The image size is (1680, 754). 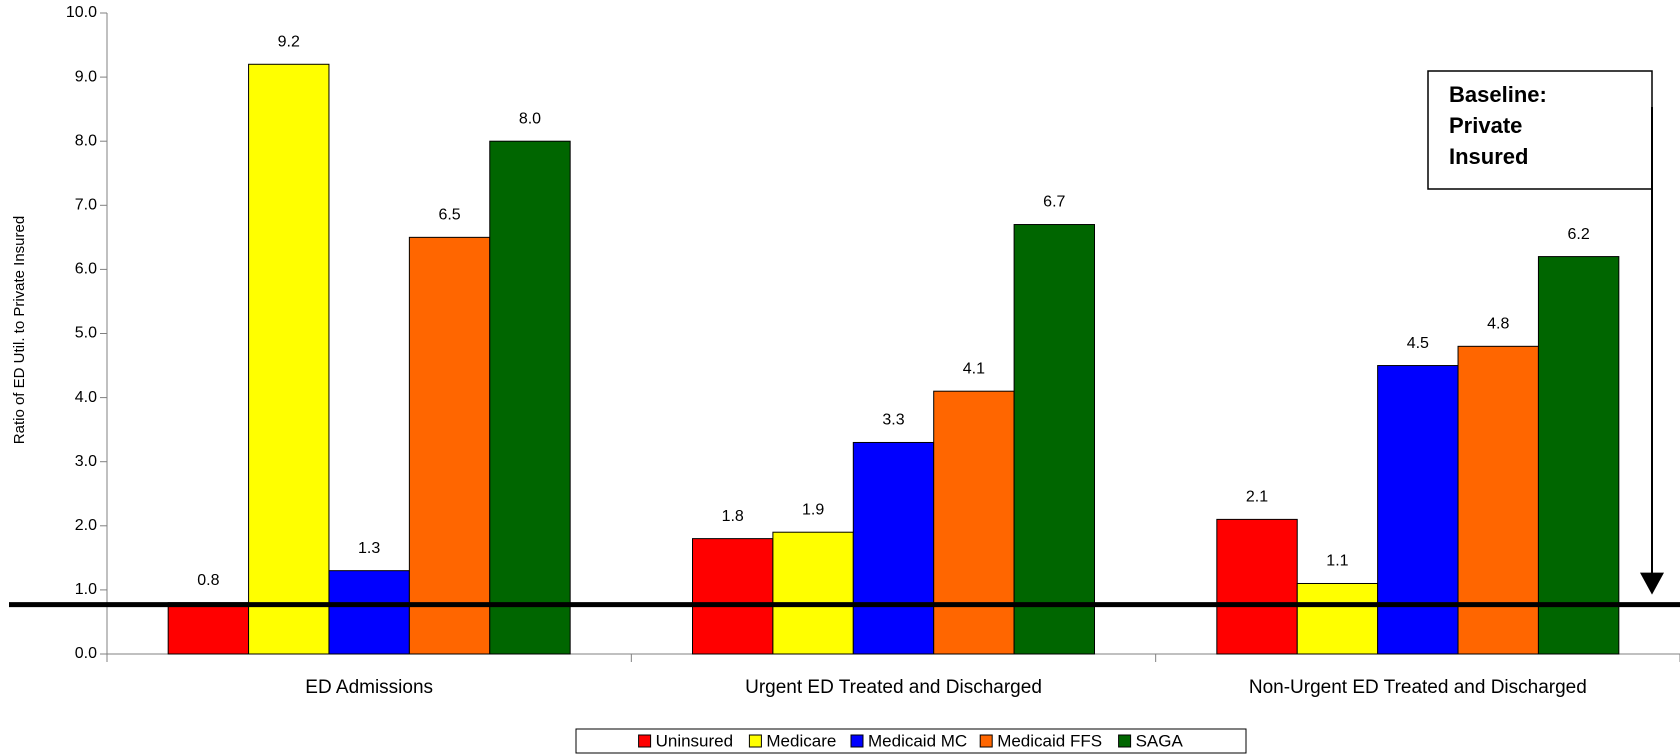 I want to click on legend-box, so click(x=911, y=741).